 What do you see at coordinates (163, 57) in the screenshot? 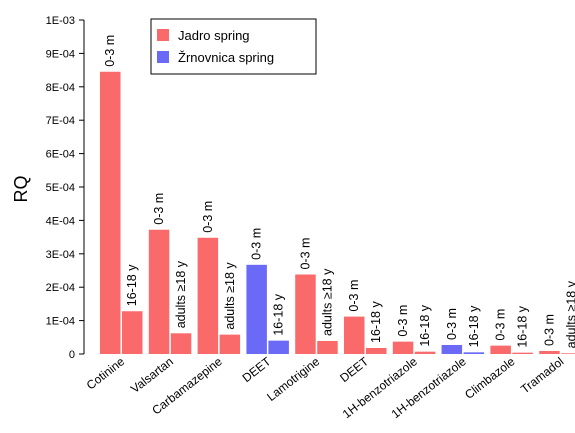
I see `legend-swatch-zrnovnica` at bounding box center [163, 57].